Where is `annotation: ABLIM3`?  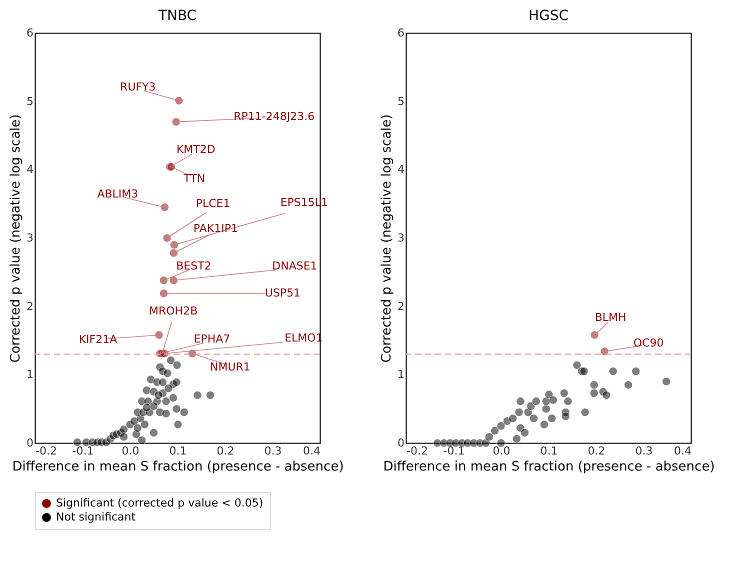 annotation: ABLIM3 is located at coordinates (117, 193).